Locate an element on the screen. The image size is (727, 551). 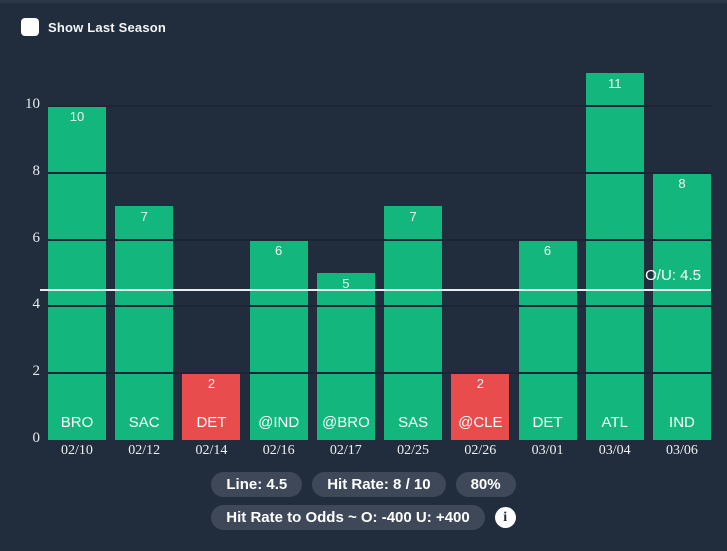
x-axis-date-label: 02/10 is located at coordinates (77, 450).